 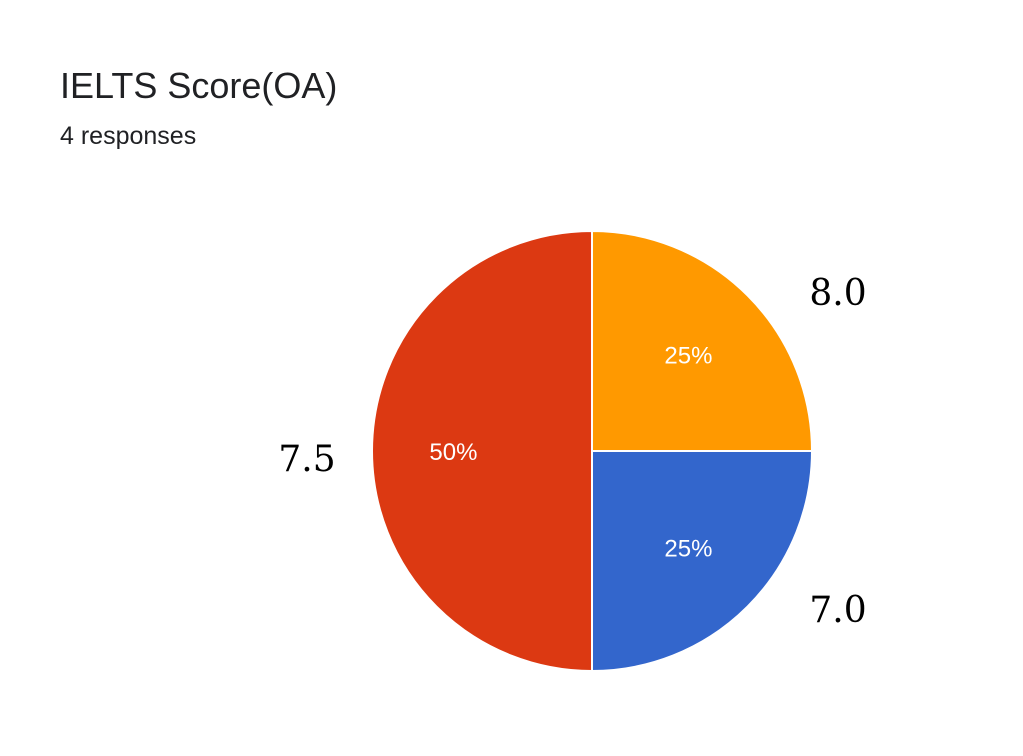 What do you see at coordinates (837, 293) in the screenshot?
I see `slice-category-label: 8.0` at bounding box center [837, 293].